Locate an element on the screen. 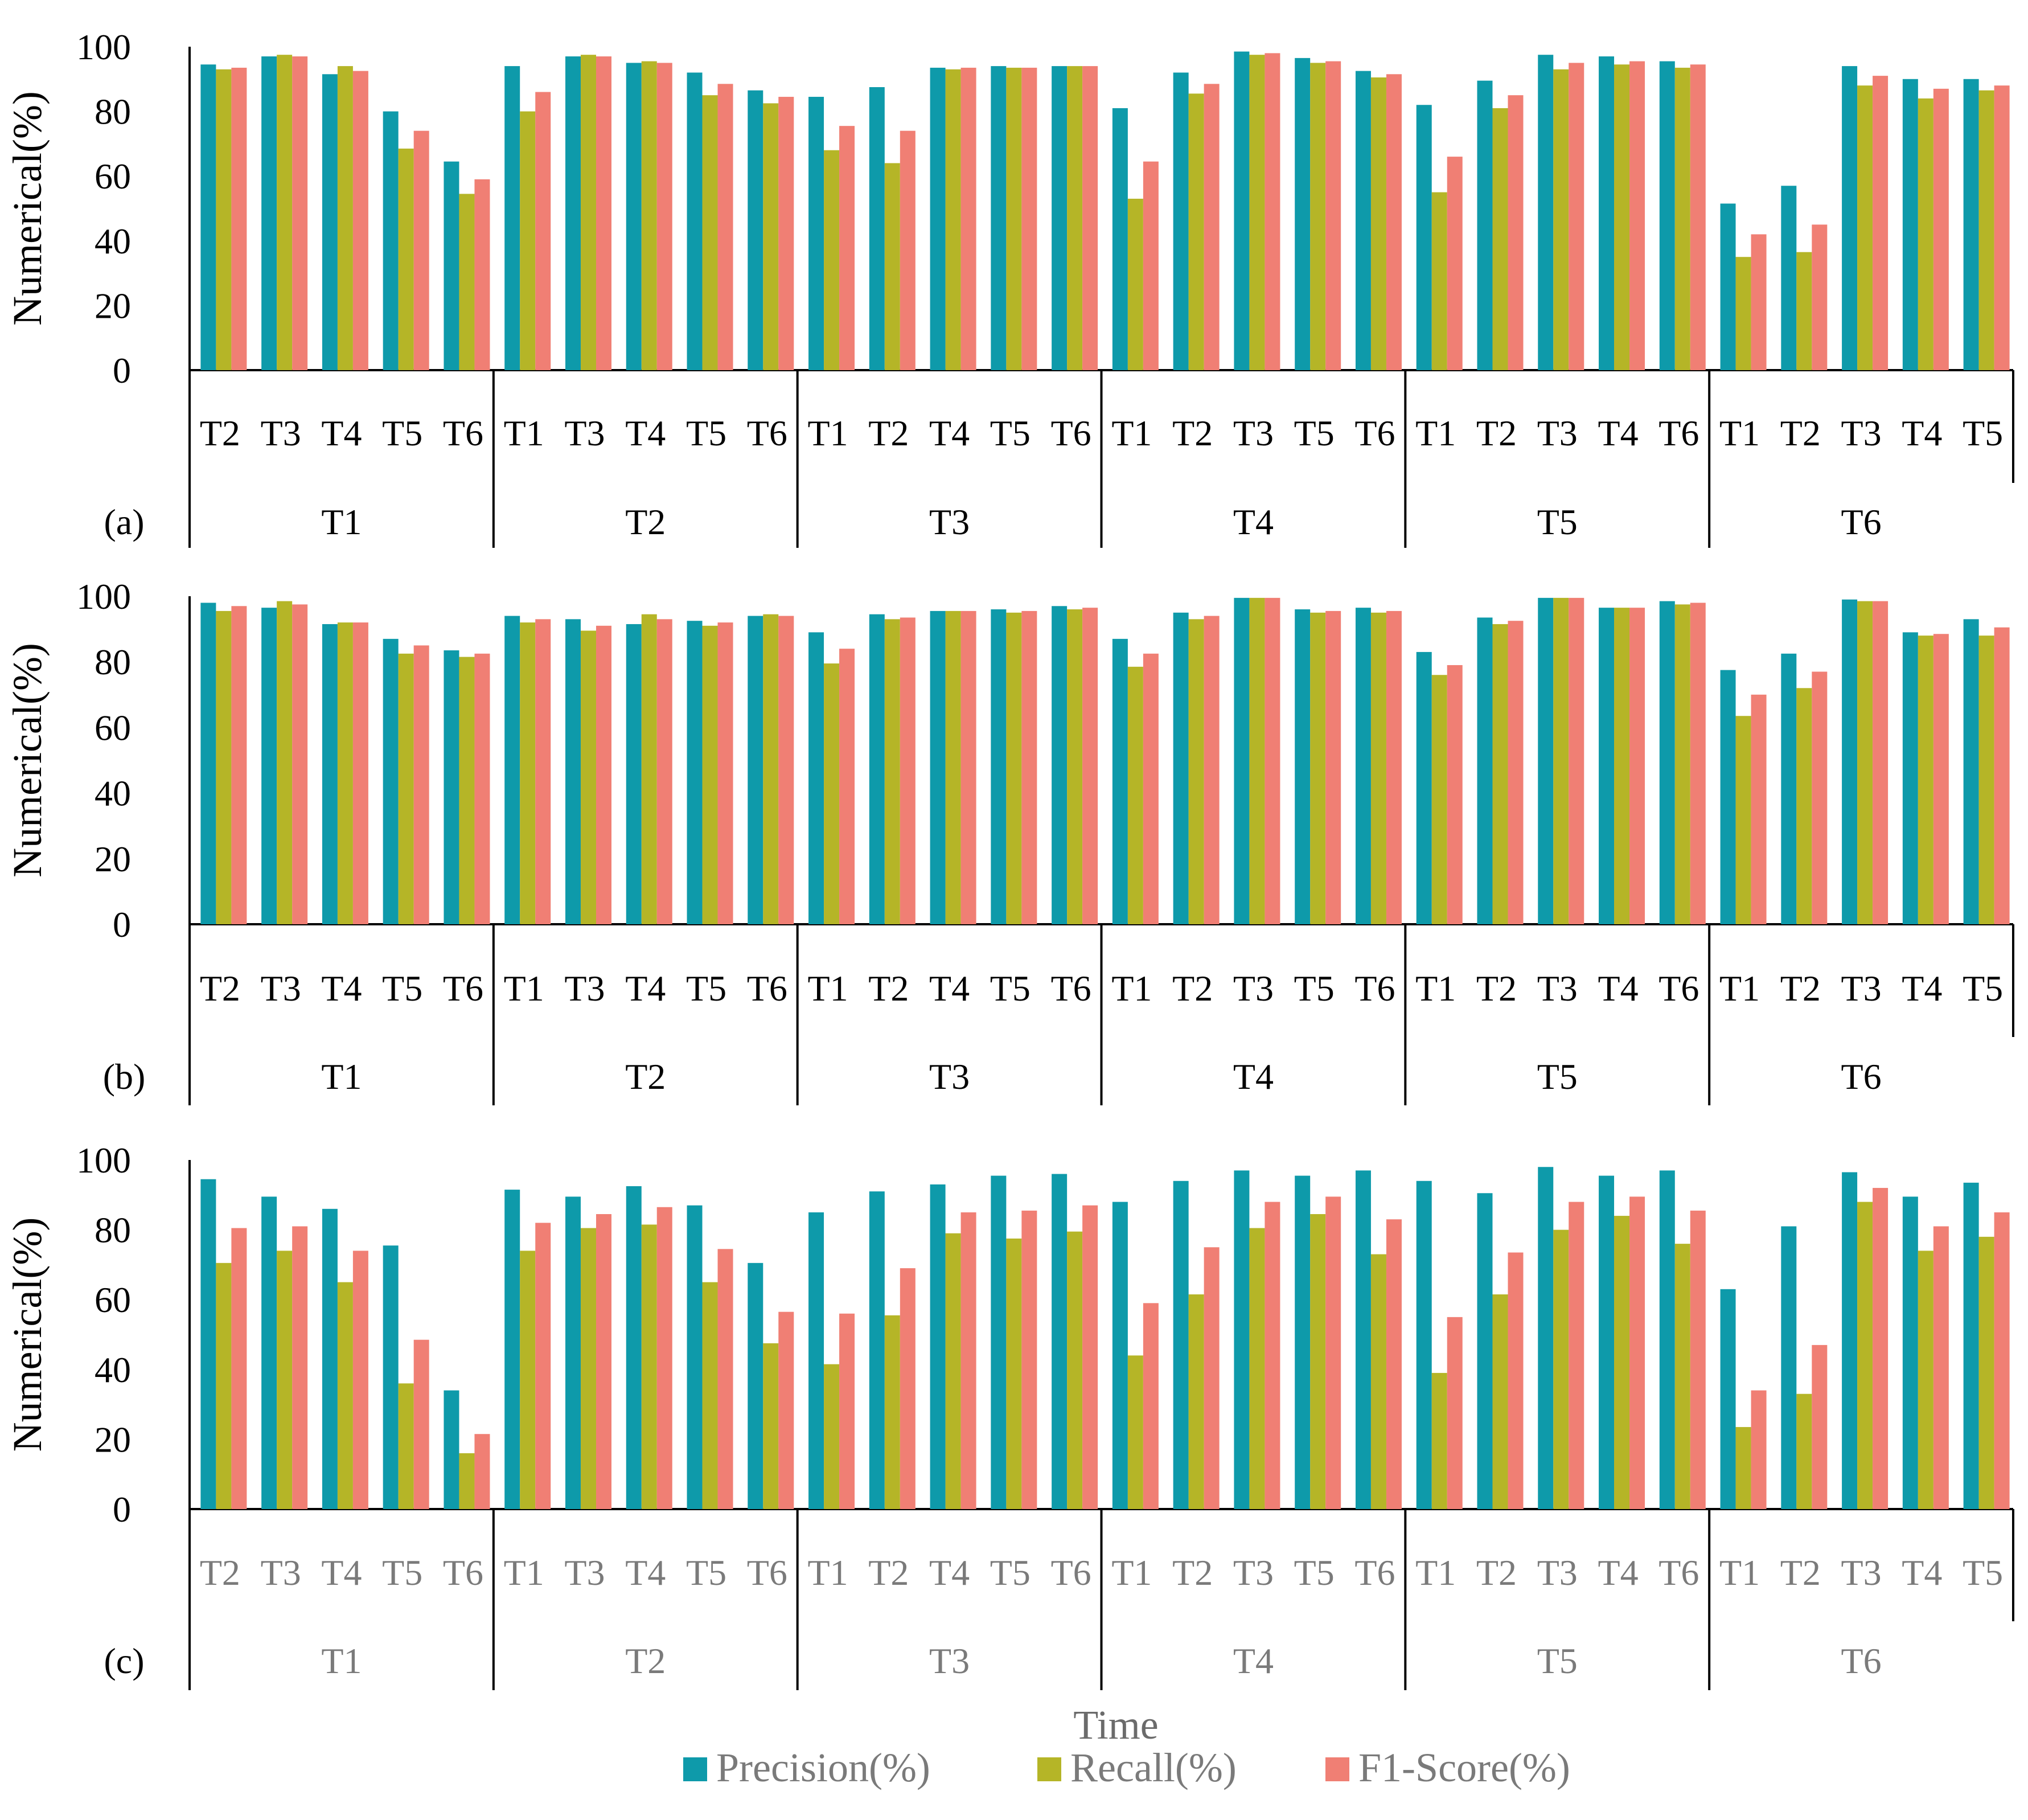 This screenshot has height=1820, width=2028. legend-item-recall: Recall(%) is located at coordinates (1137, 1767).